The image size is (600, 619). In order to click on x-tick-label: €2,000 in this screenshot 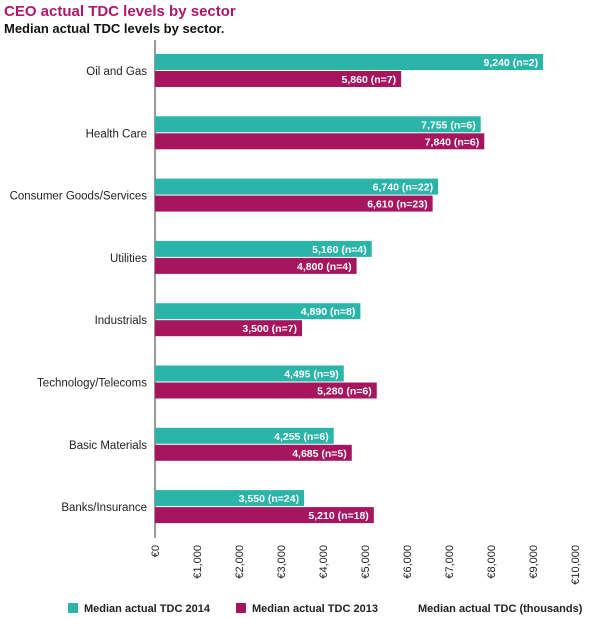, I will do `click(240, 562)`.